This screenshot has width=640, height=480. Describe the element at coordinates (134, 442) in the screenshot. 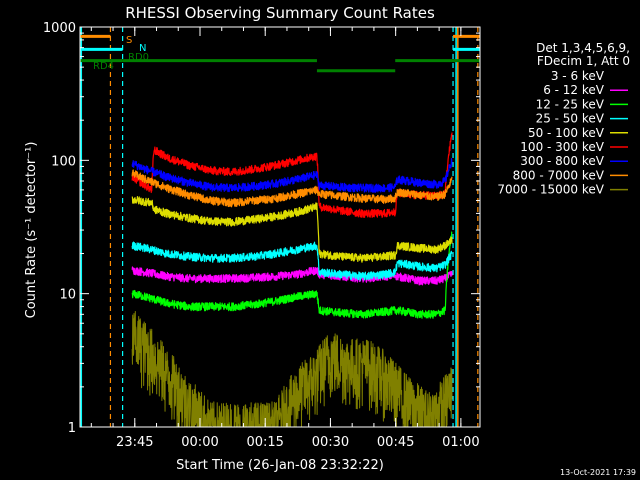

I see `x-tick-label: 23:45` at that location.